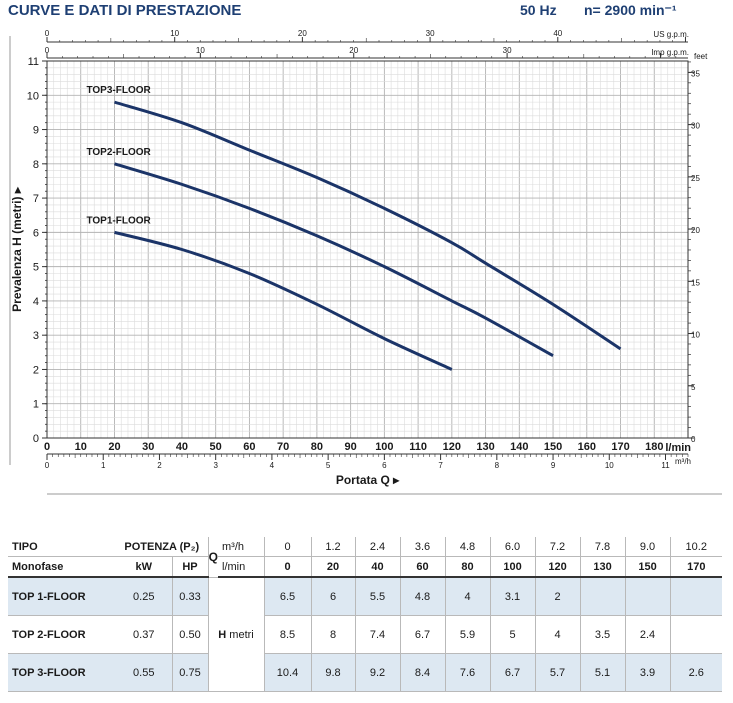 The image size is (733, 703). I want to click on m3h-value: 3.6, so click(422, 547).